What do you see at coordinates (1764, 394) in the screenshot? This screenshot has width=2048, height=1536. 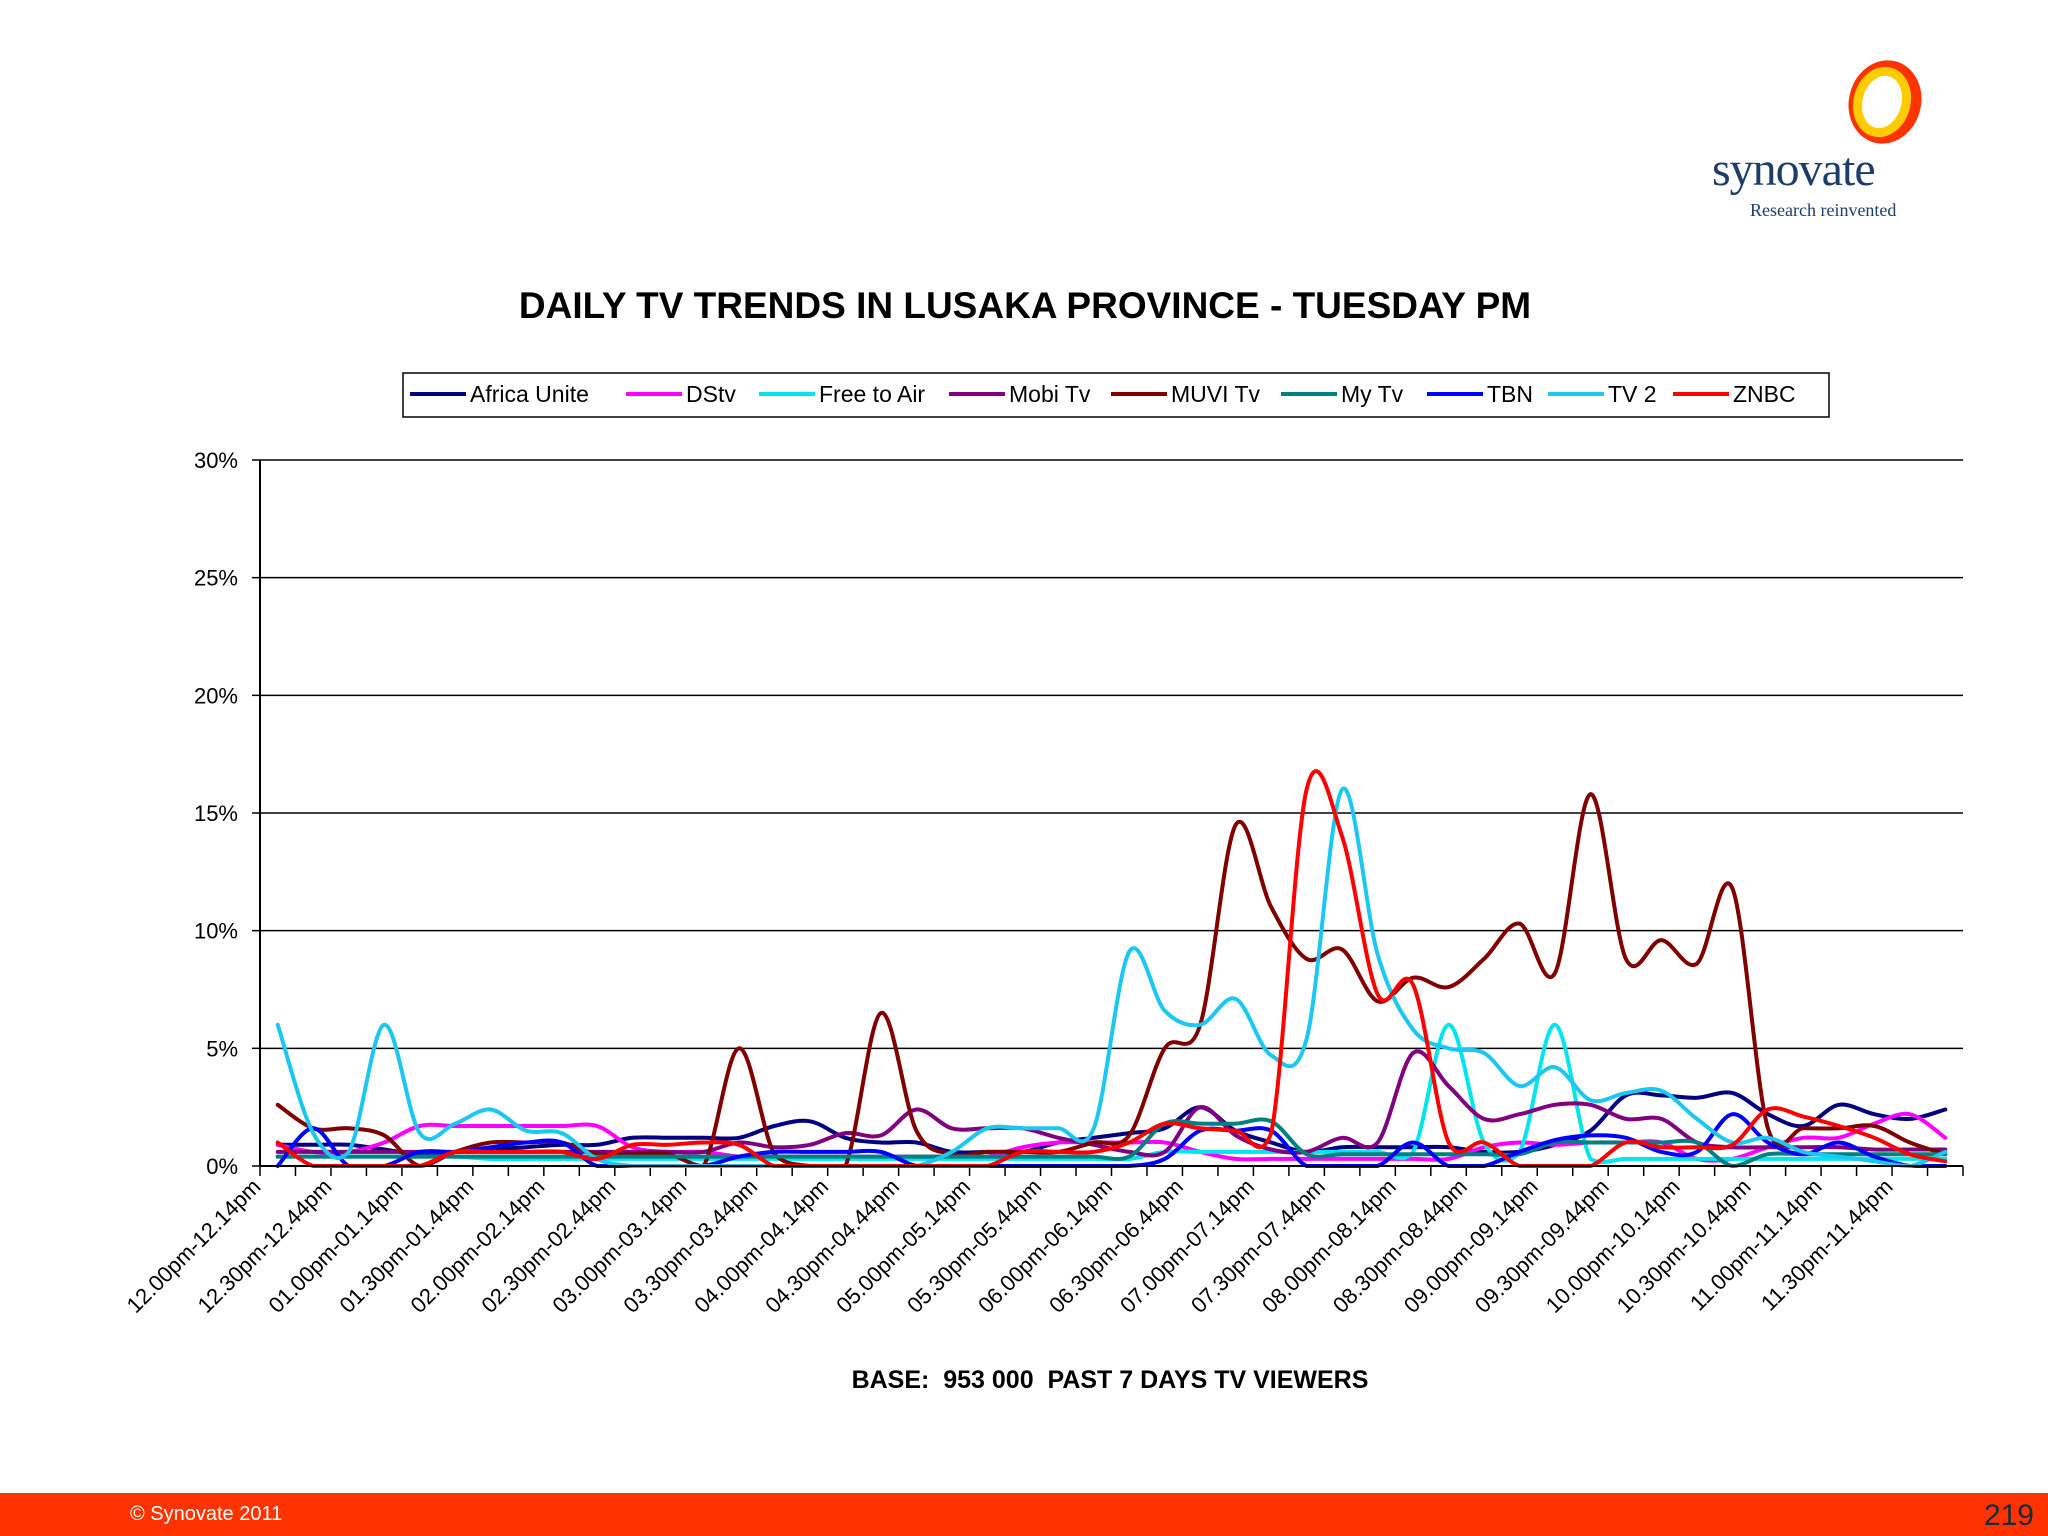 I see `legend-label-znbc: ZNBC` at bounding box center [1764, 394].